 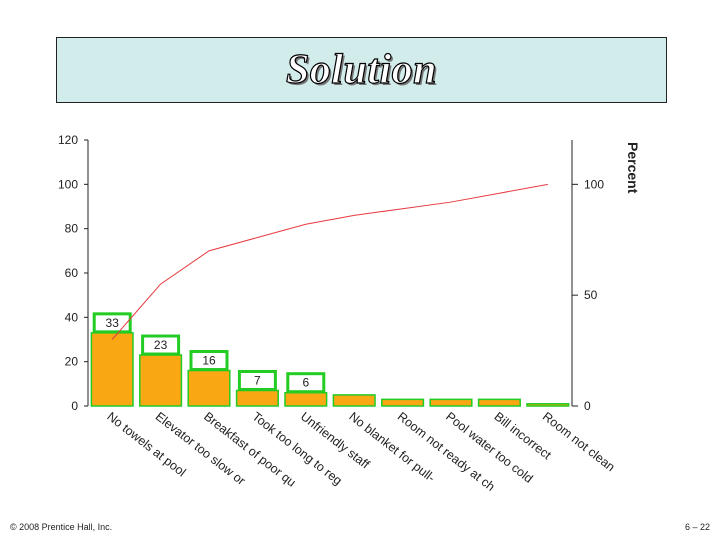 What do you see at coordinates (594, 184) in the screenshot?
I see `y2-tick-label: 100` at bounding box center [594, 184].